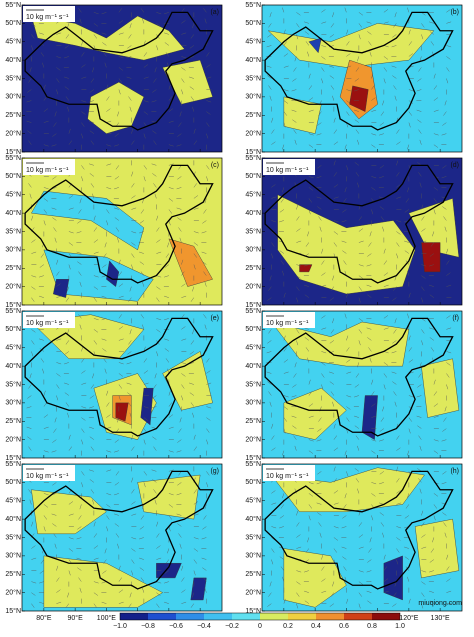 Image resolution: width=474 pixels, height=637 pixels. What do you see at coordinates (190, 616) in the screenshot?
I see `colorbar-bin` at bounding box center [190, 616].